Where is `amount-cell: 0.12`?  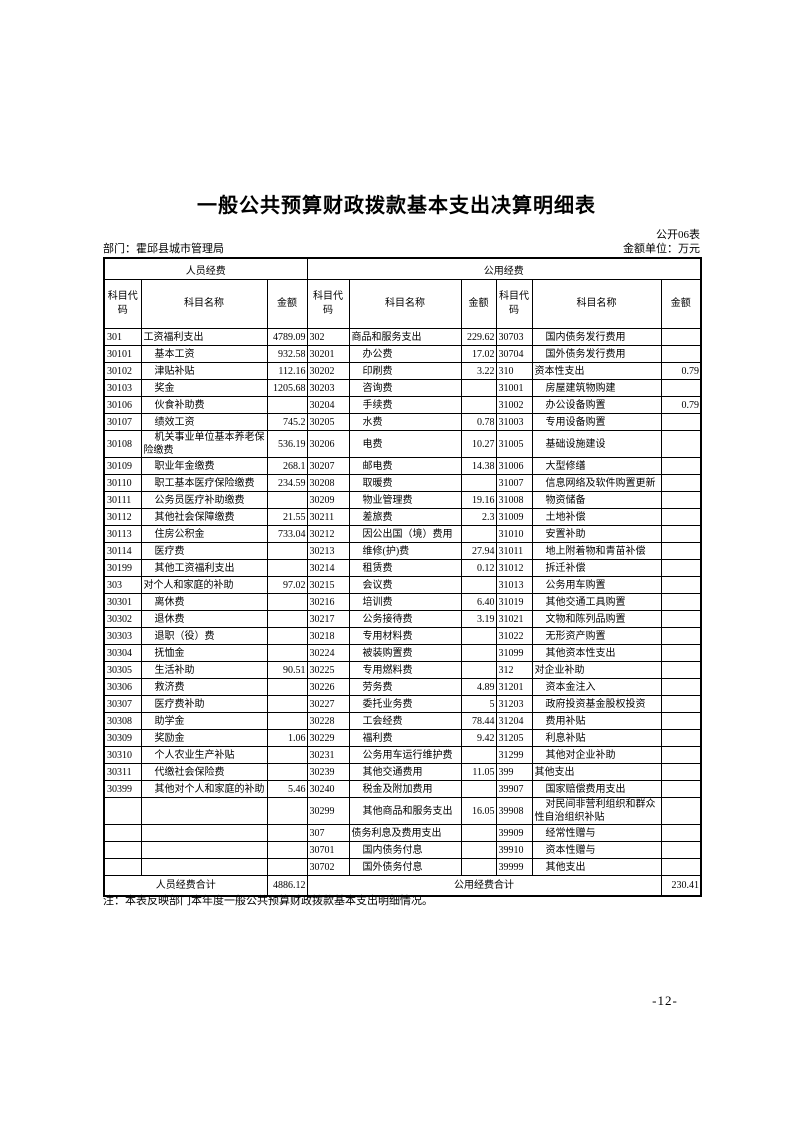
amount-cell: 0.12 is located at coordinates (478, 568).